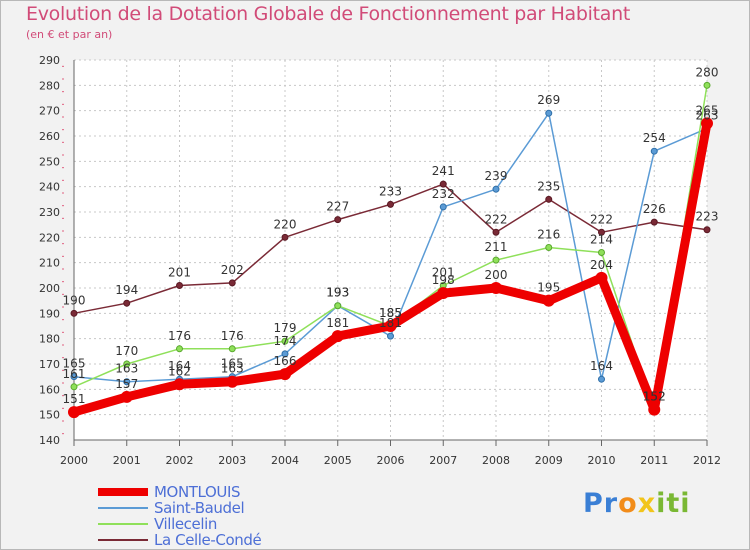 The width and height of the screenshot is (750, 550). I want to click on x-tick-label: 2001, so click(127, 460).